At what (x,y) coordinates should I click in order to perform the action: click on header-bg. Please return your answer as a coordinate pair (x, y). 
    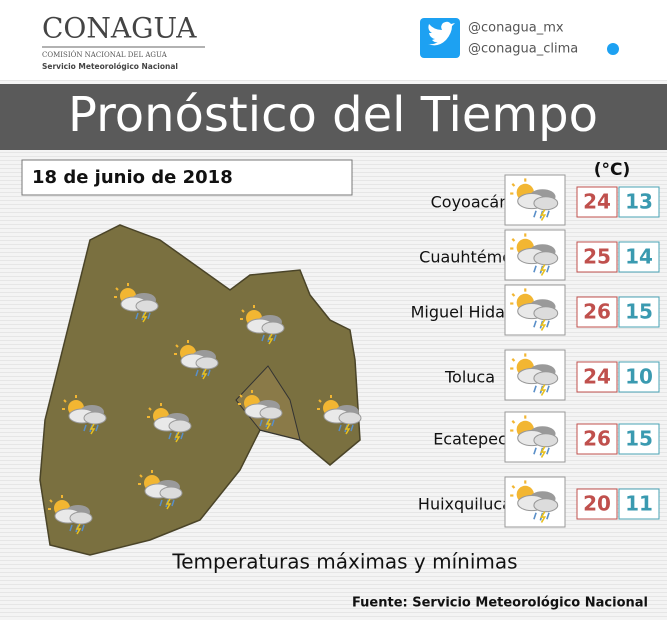
    Looking at the image, I should click on (333, 40).